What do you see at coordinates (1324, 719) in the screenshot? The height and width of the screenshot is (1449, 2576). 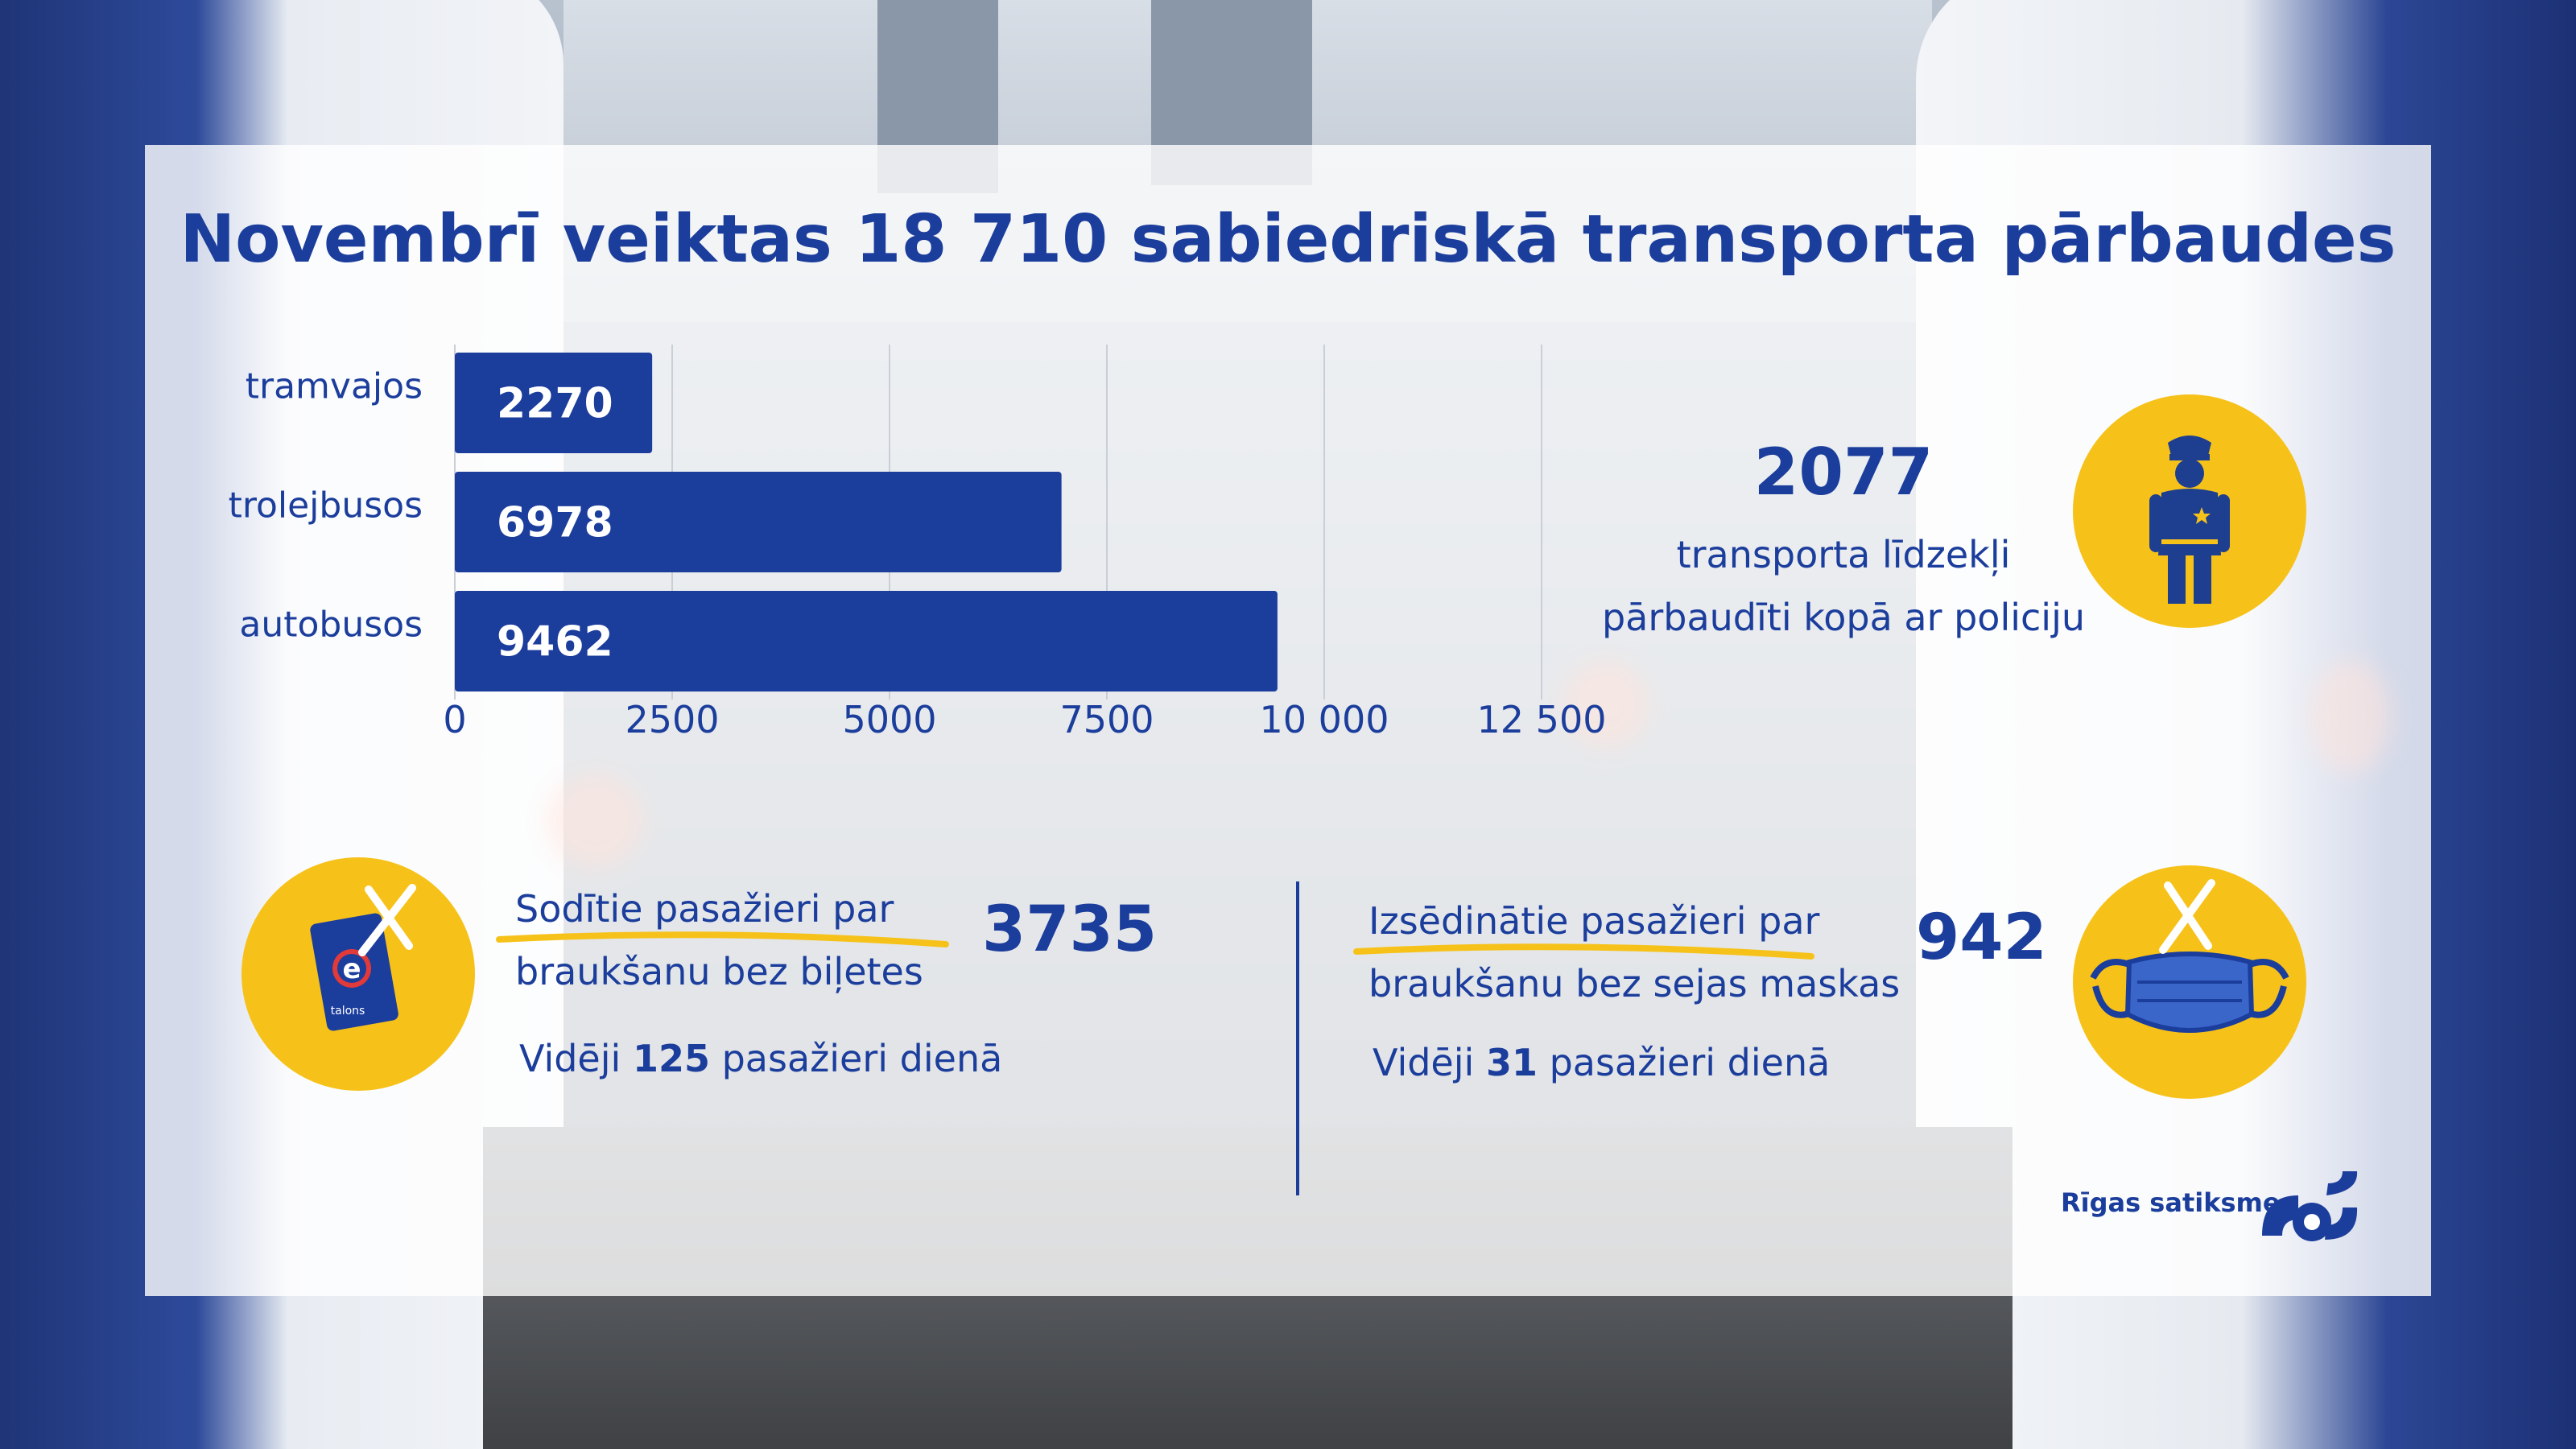 I see `x-tick-label: 10 000` at bounding box center [1324, 719].